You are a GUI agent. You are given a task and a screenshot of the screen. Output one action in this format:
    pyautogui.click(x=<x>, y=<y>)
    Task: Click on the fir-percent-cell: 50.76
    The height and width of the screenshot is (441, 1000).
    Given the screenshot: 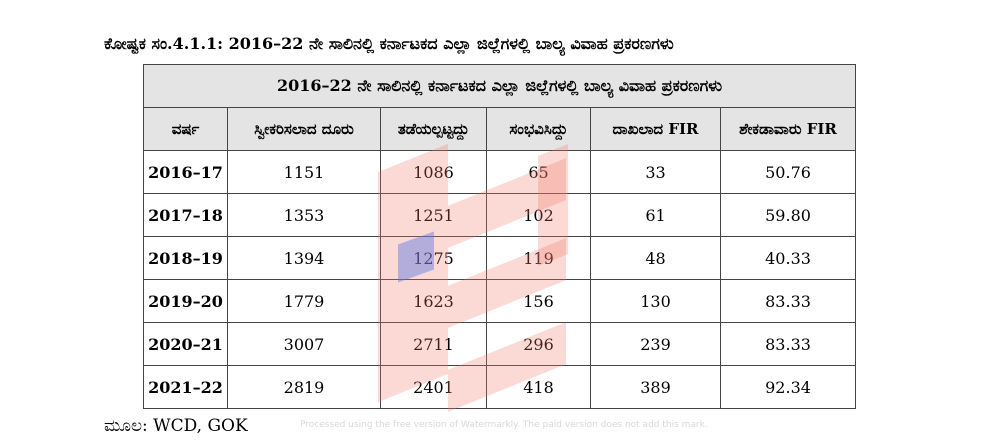 What is the action you would take?
    pyautogui.click(x=788, y=172)
    